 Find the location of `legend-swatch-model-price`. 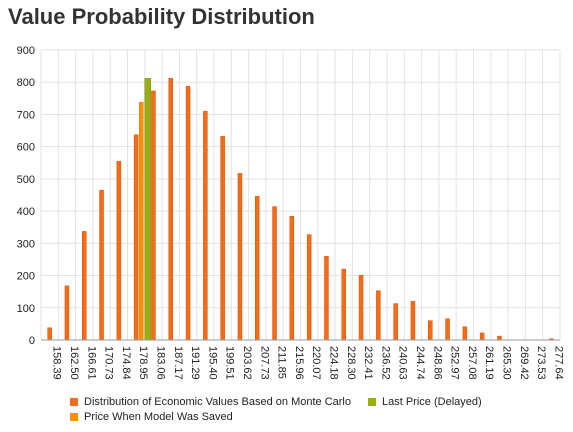

legend-swatch-model-price is located at coordinates (74, 417).